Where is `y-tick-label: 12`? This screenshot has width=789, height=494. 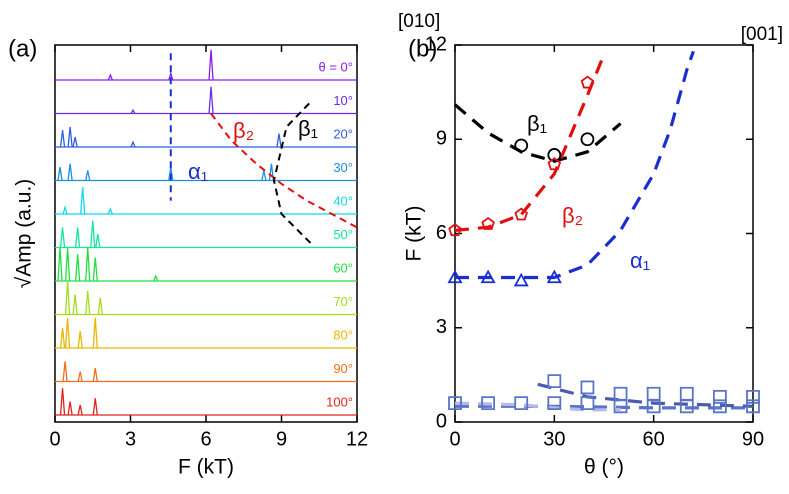 y-tick-label: 12 is located at coordinates (436, 44).